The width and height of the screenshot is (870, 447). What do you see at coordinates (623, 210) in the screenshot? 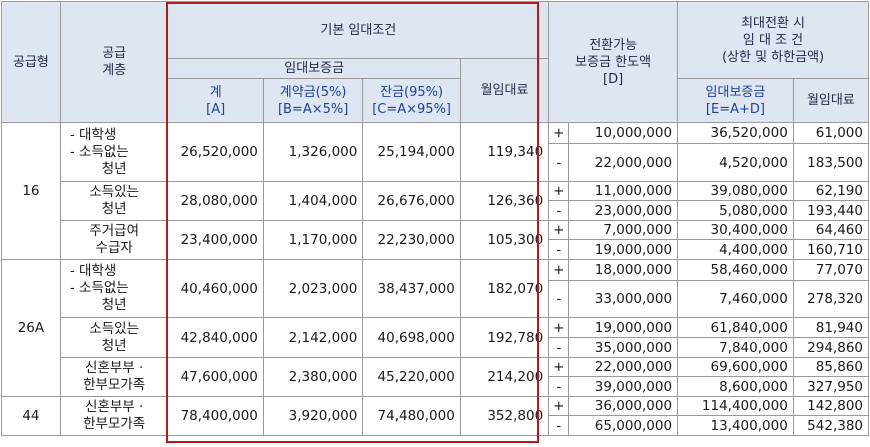
I see `convert-limit-minus: 23,000,000` at bounding box center [623, 210].